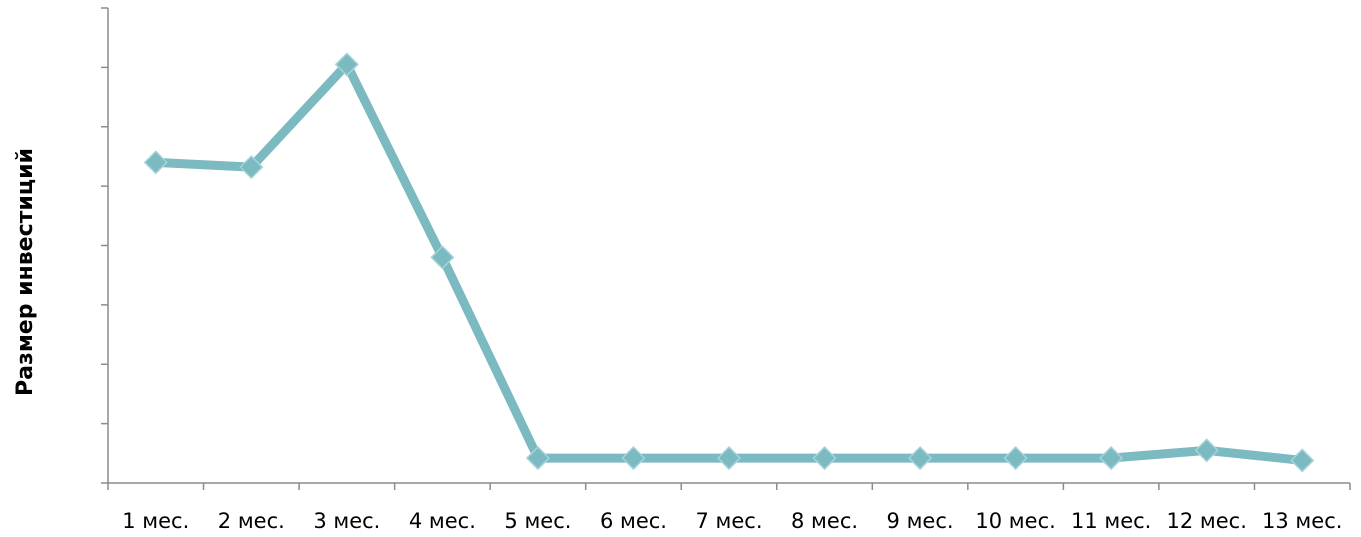 The image size is (1361, 537). Describe the element at coordinates (442, 521) in the screenshot. I see `x-tick-label: 4 мес.` at that location.